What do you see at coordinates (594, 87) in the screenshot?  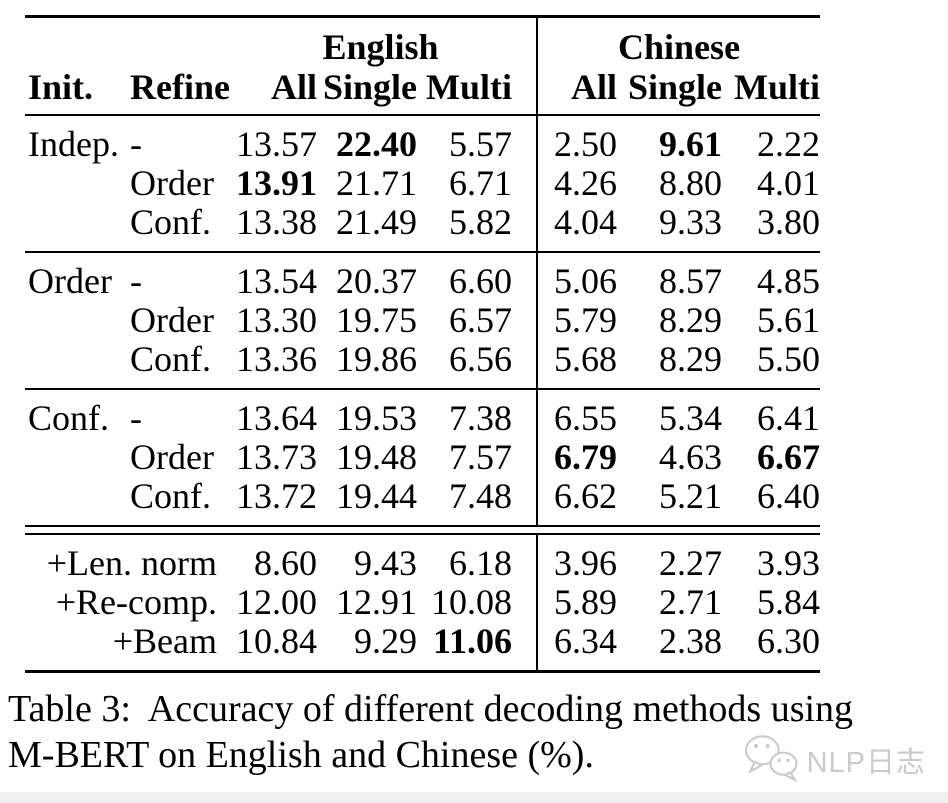 I see `column-header-all-chinese: All` at bounding box center [594, 87].